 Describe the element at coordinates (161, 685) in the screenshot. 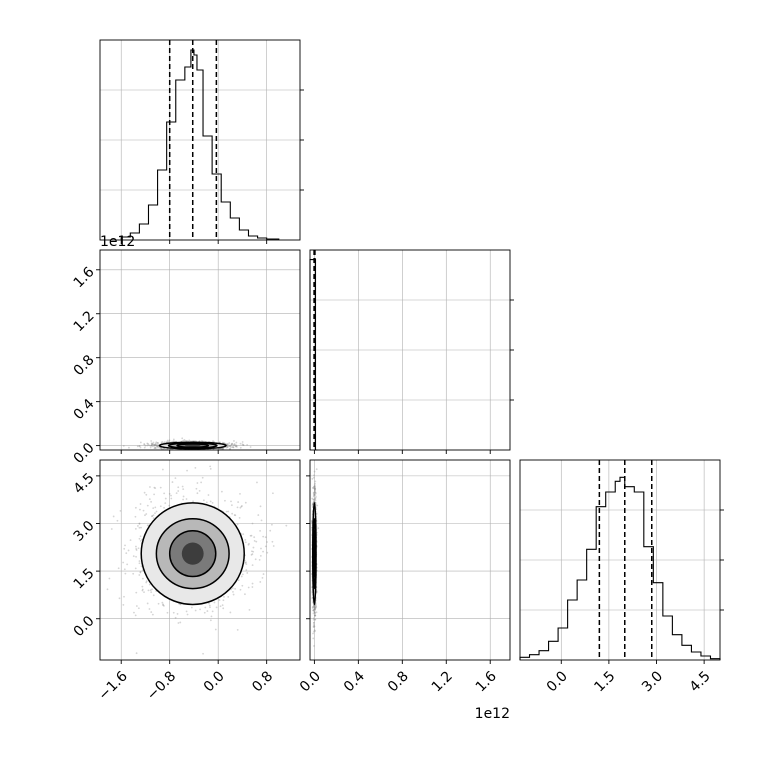

I see `joint-0-2-xtick-label-1: −0.8` at that location.